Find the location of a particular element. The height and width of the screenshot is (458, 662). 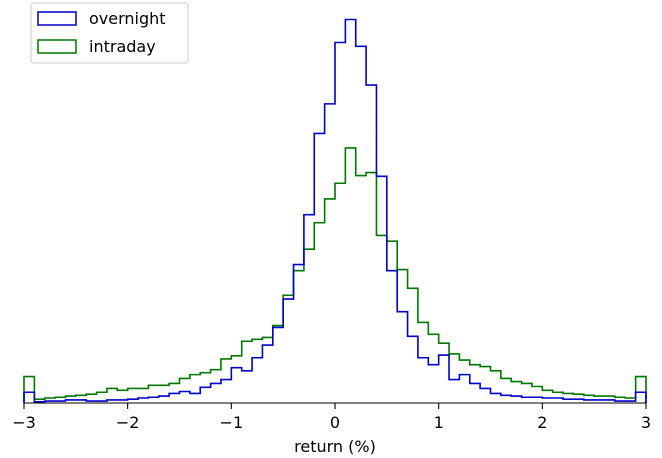

x-tick-label: −3 is located at coordinates (24, 422).